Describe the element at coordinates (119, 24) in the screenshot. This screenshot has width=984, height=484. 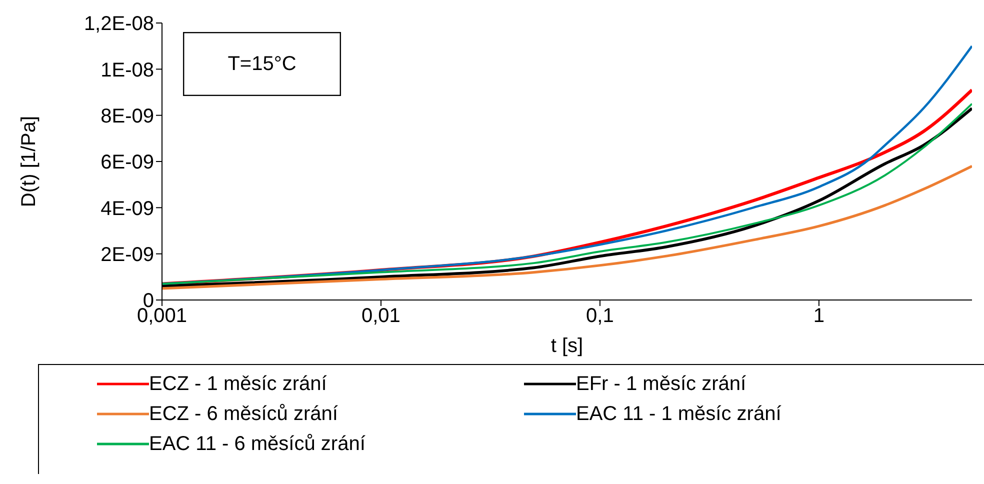
I see `y-tick-label: 1,2E-08` at that location.